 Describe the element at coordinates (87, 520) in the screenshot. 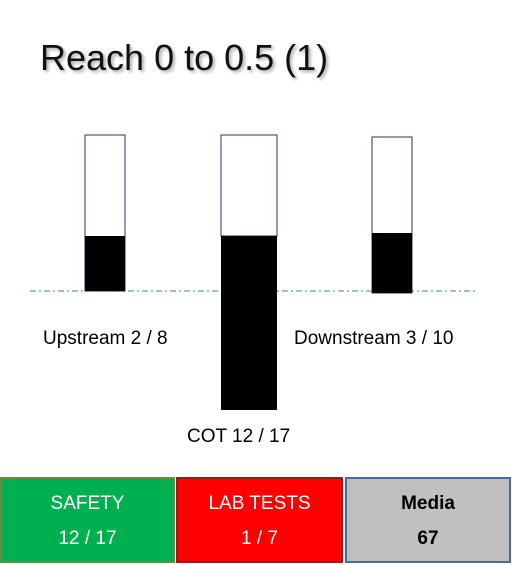

I see `safety-tile: SAFETY 12 / 17` at that location.